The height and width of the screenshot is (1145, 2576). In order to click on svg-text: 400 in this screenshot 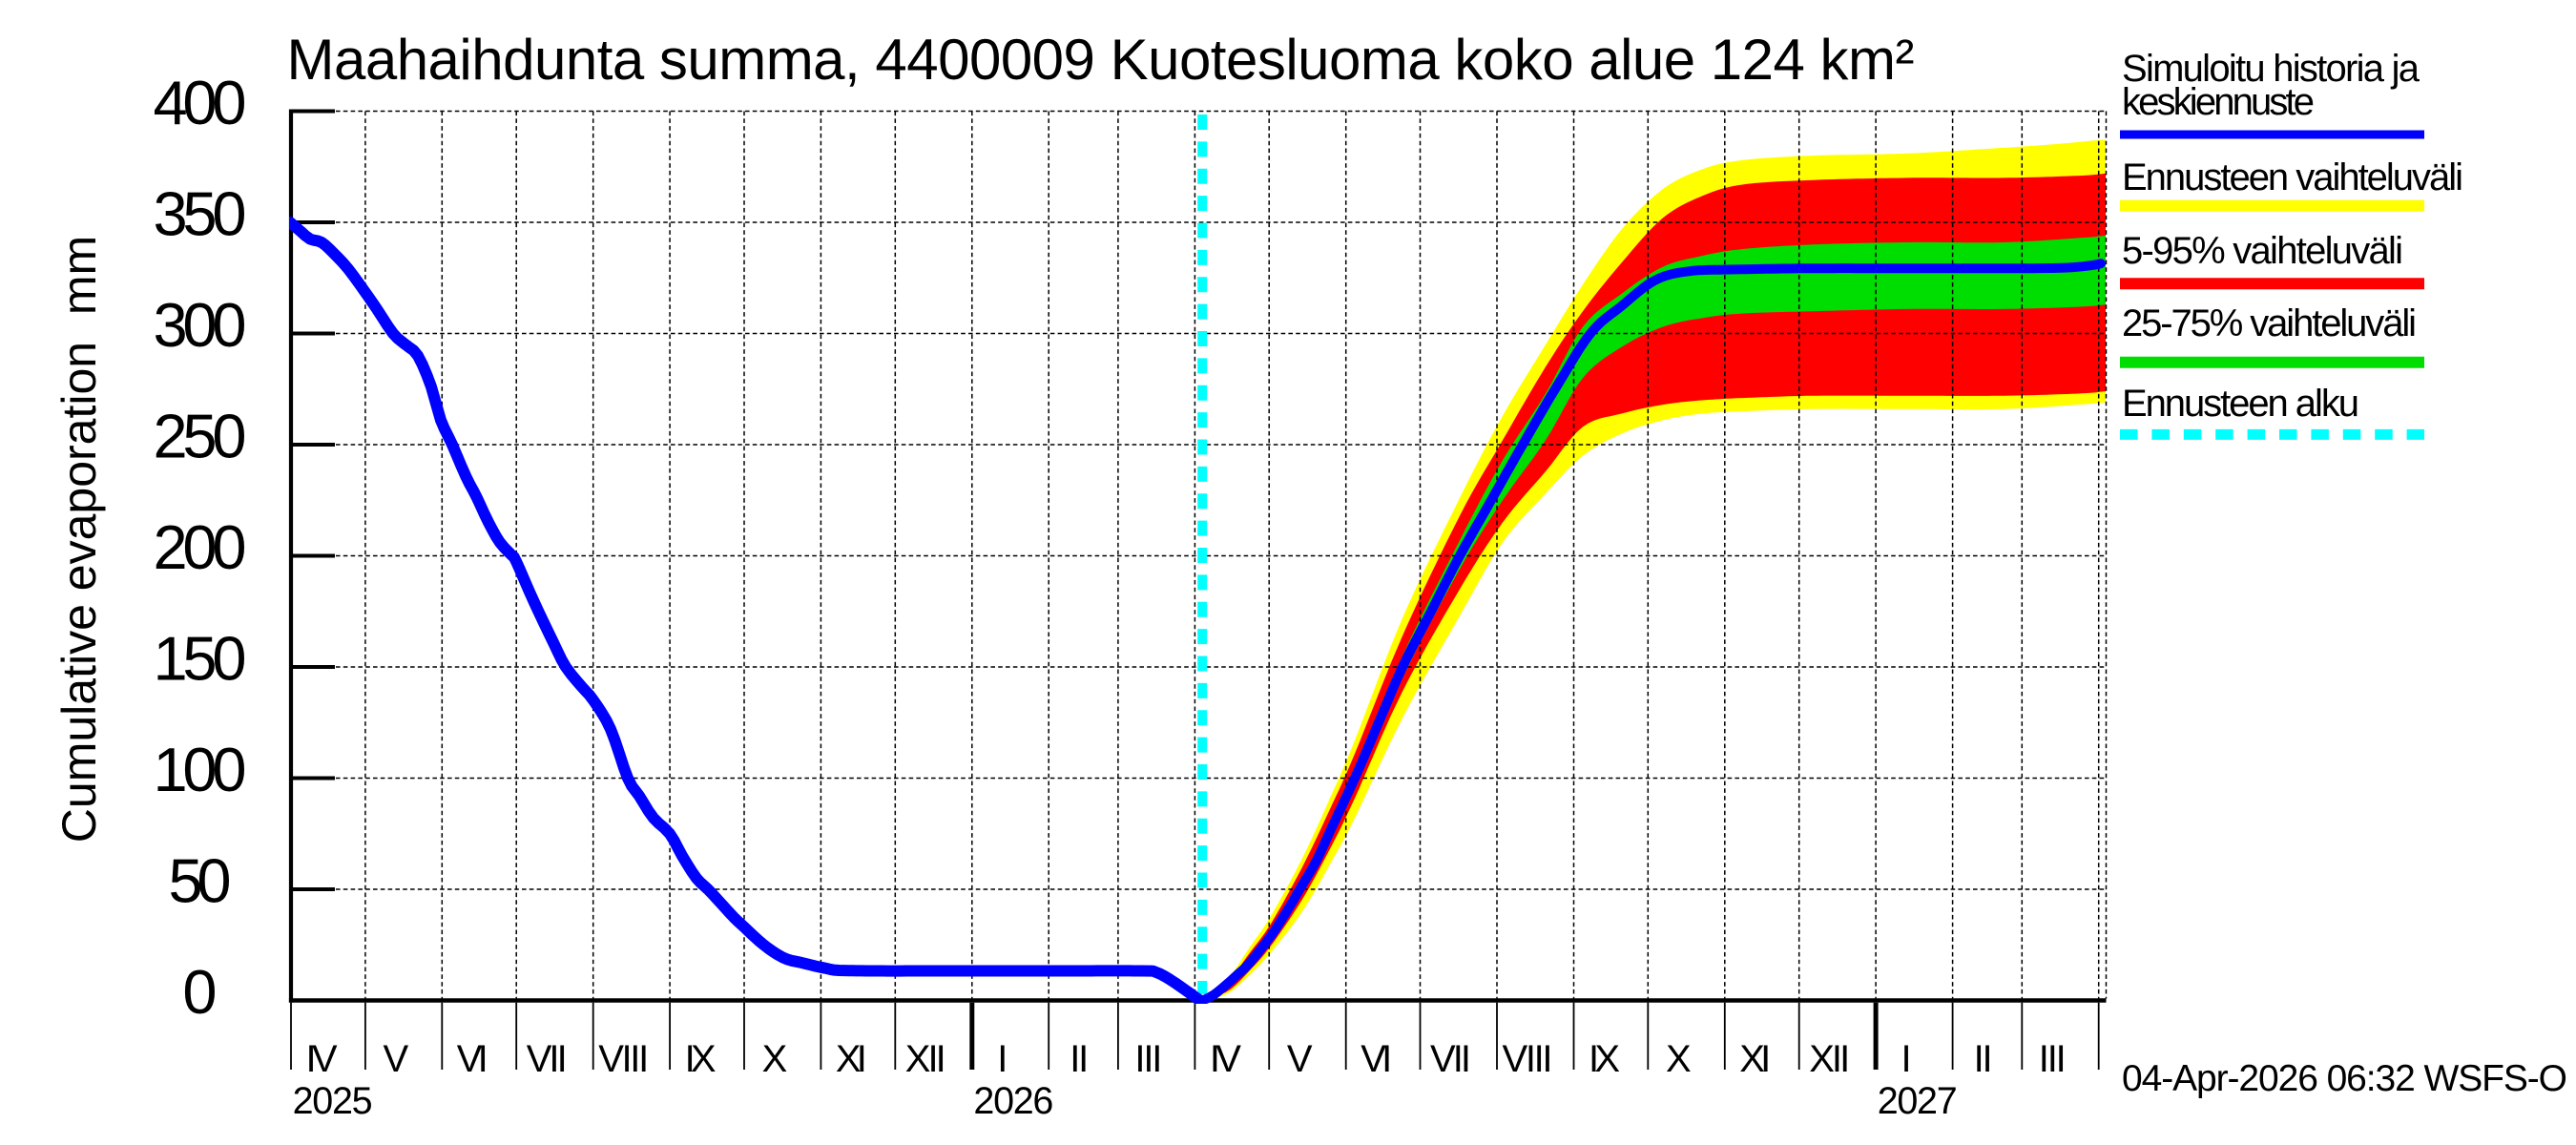, I will do `click(200, 103)`.